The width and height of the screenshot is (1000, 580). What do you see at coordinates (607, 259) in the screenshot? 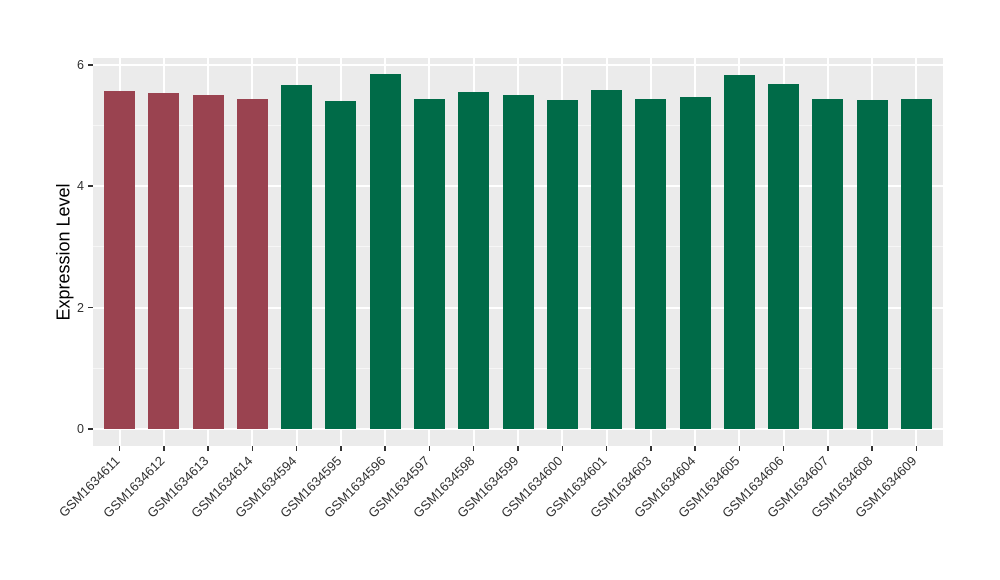
I see `bar-GSM1634601` at bounding box center [607, 259].